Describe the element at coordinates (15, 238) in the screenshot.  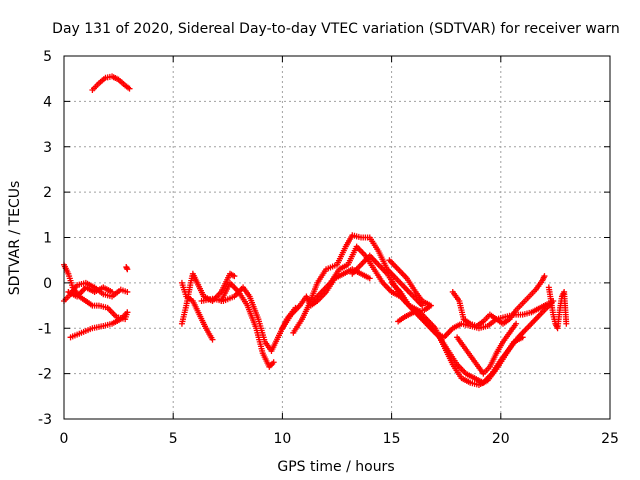
I see `y-axis-label: SDTVAR / TECUs` at that location.